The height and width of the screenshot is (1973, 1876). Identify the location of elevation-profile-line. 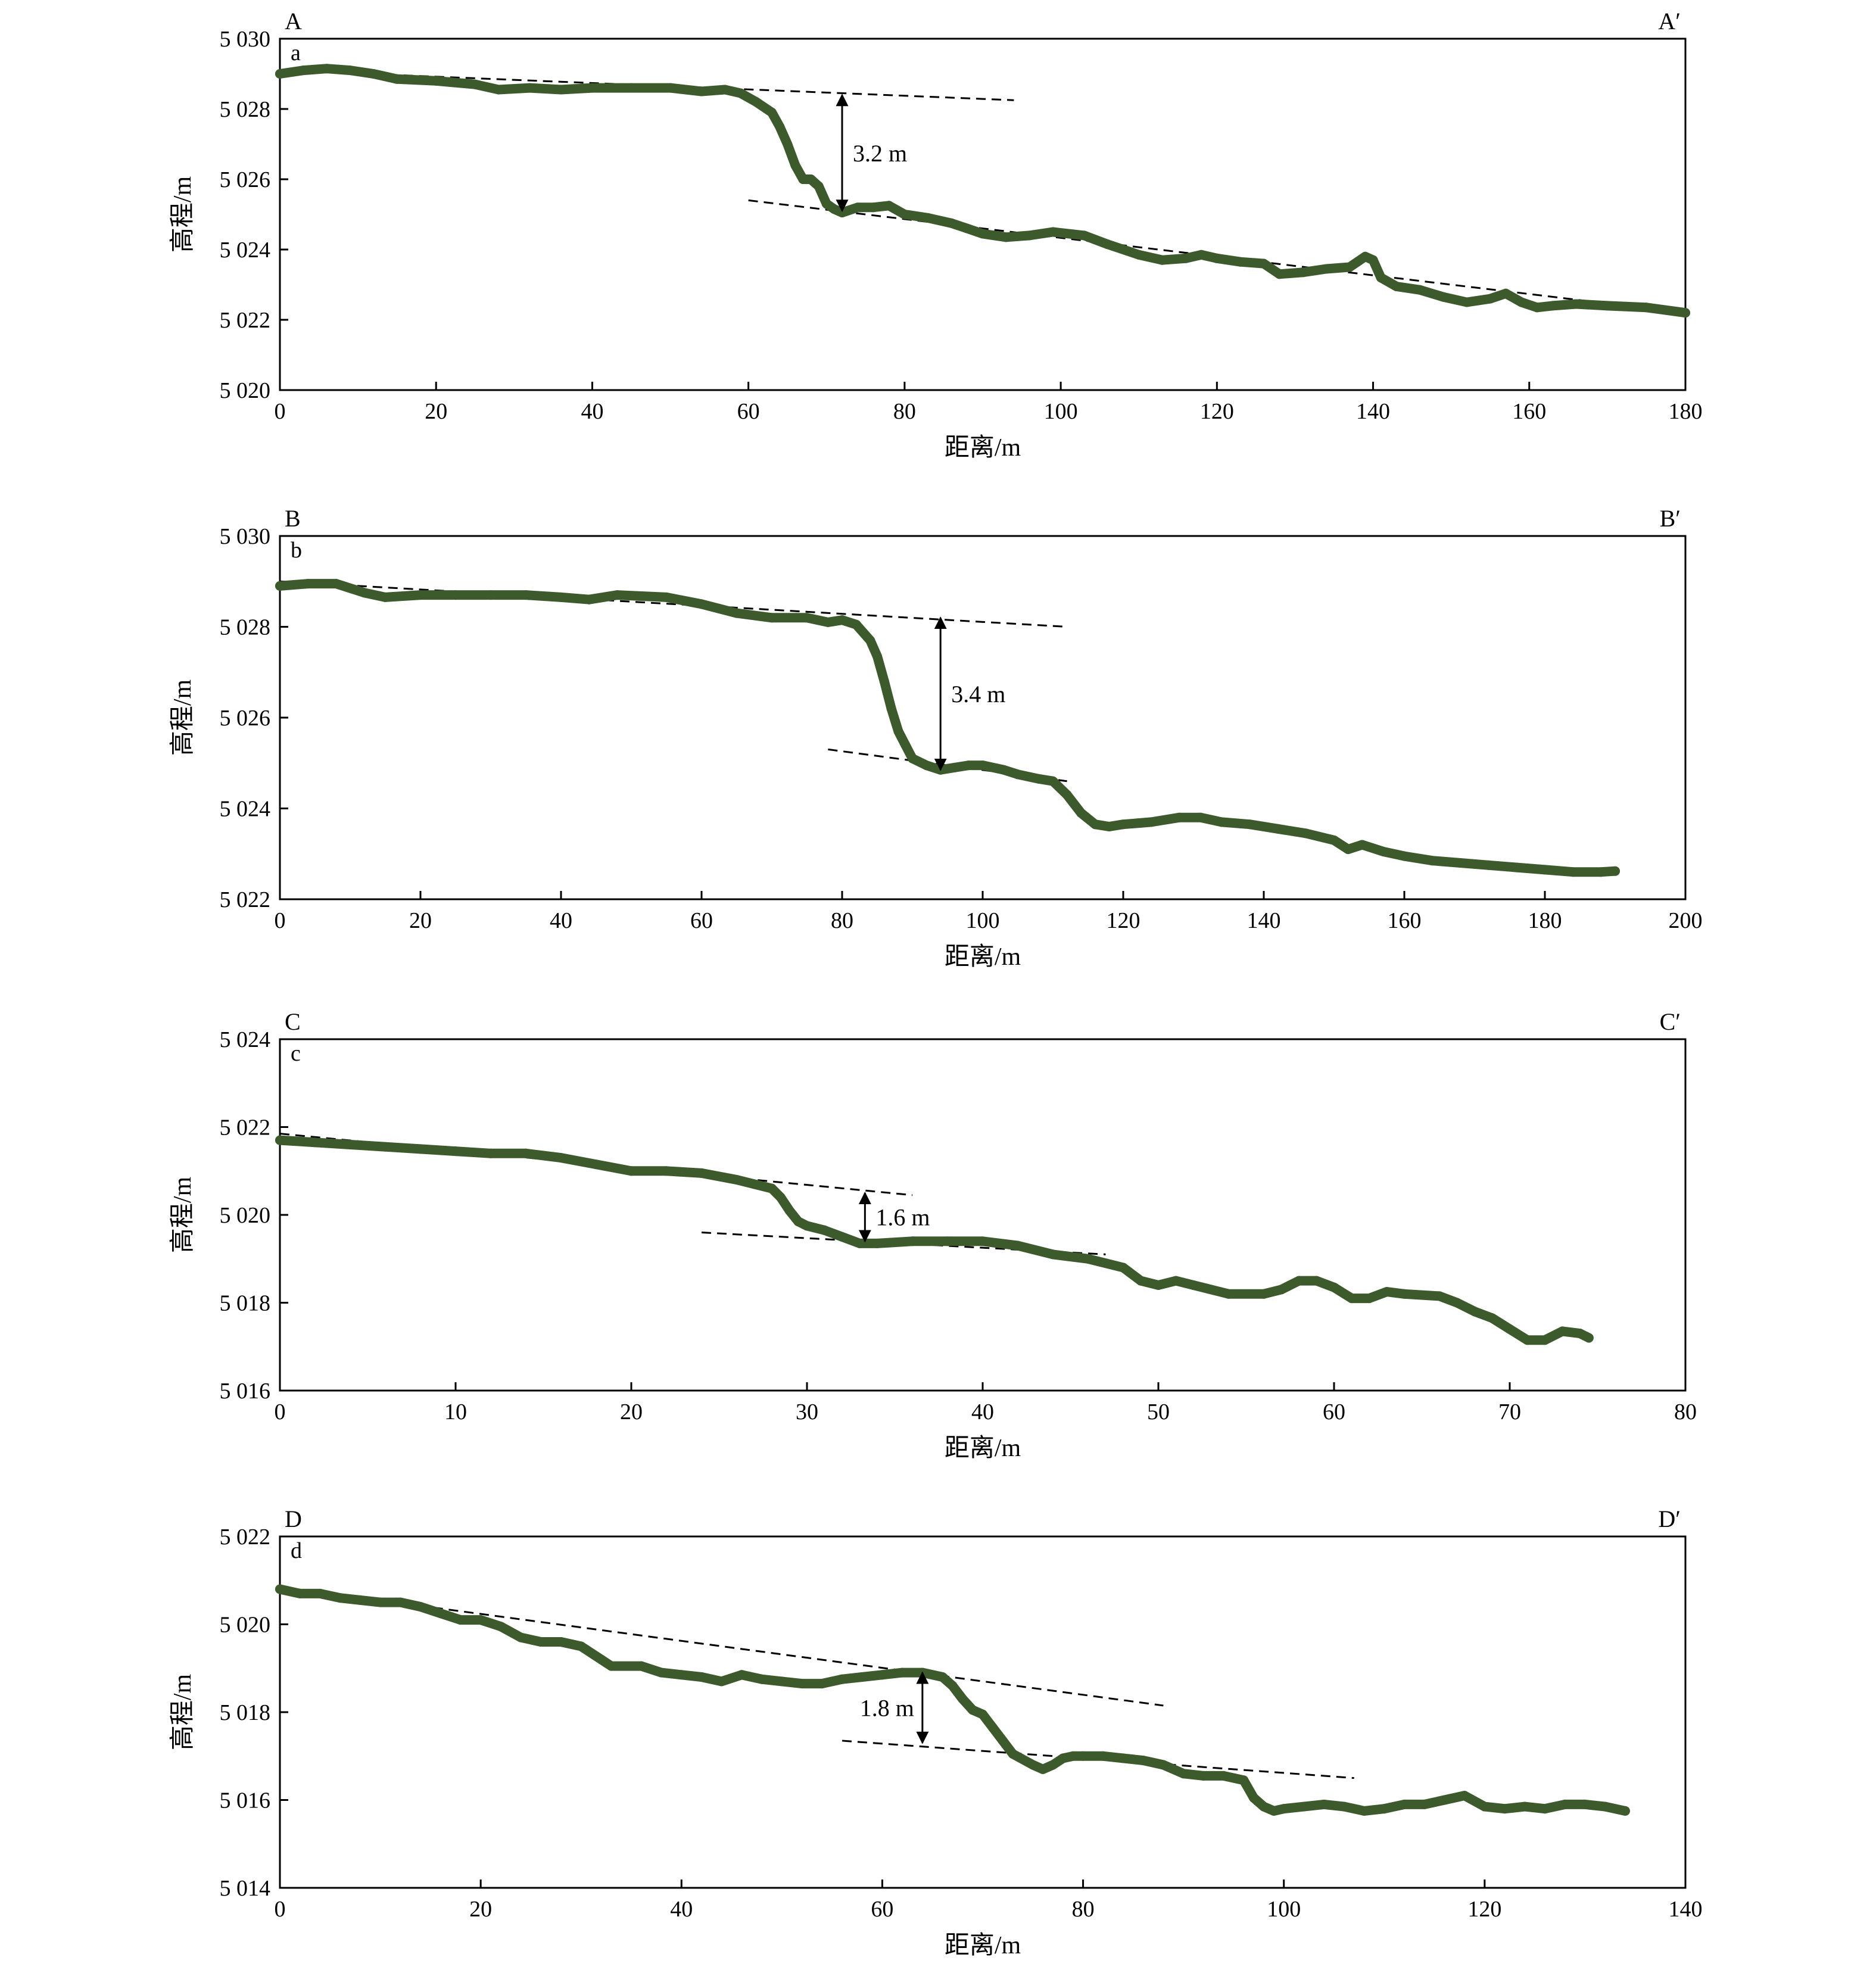
(952, 1700).